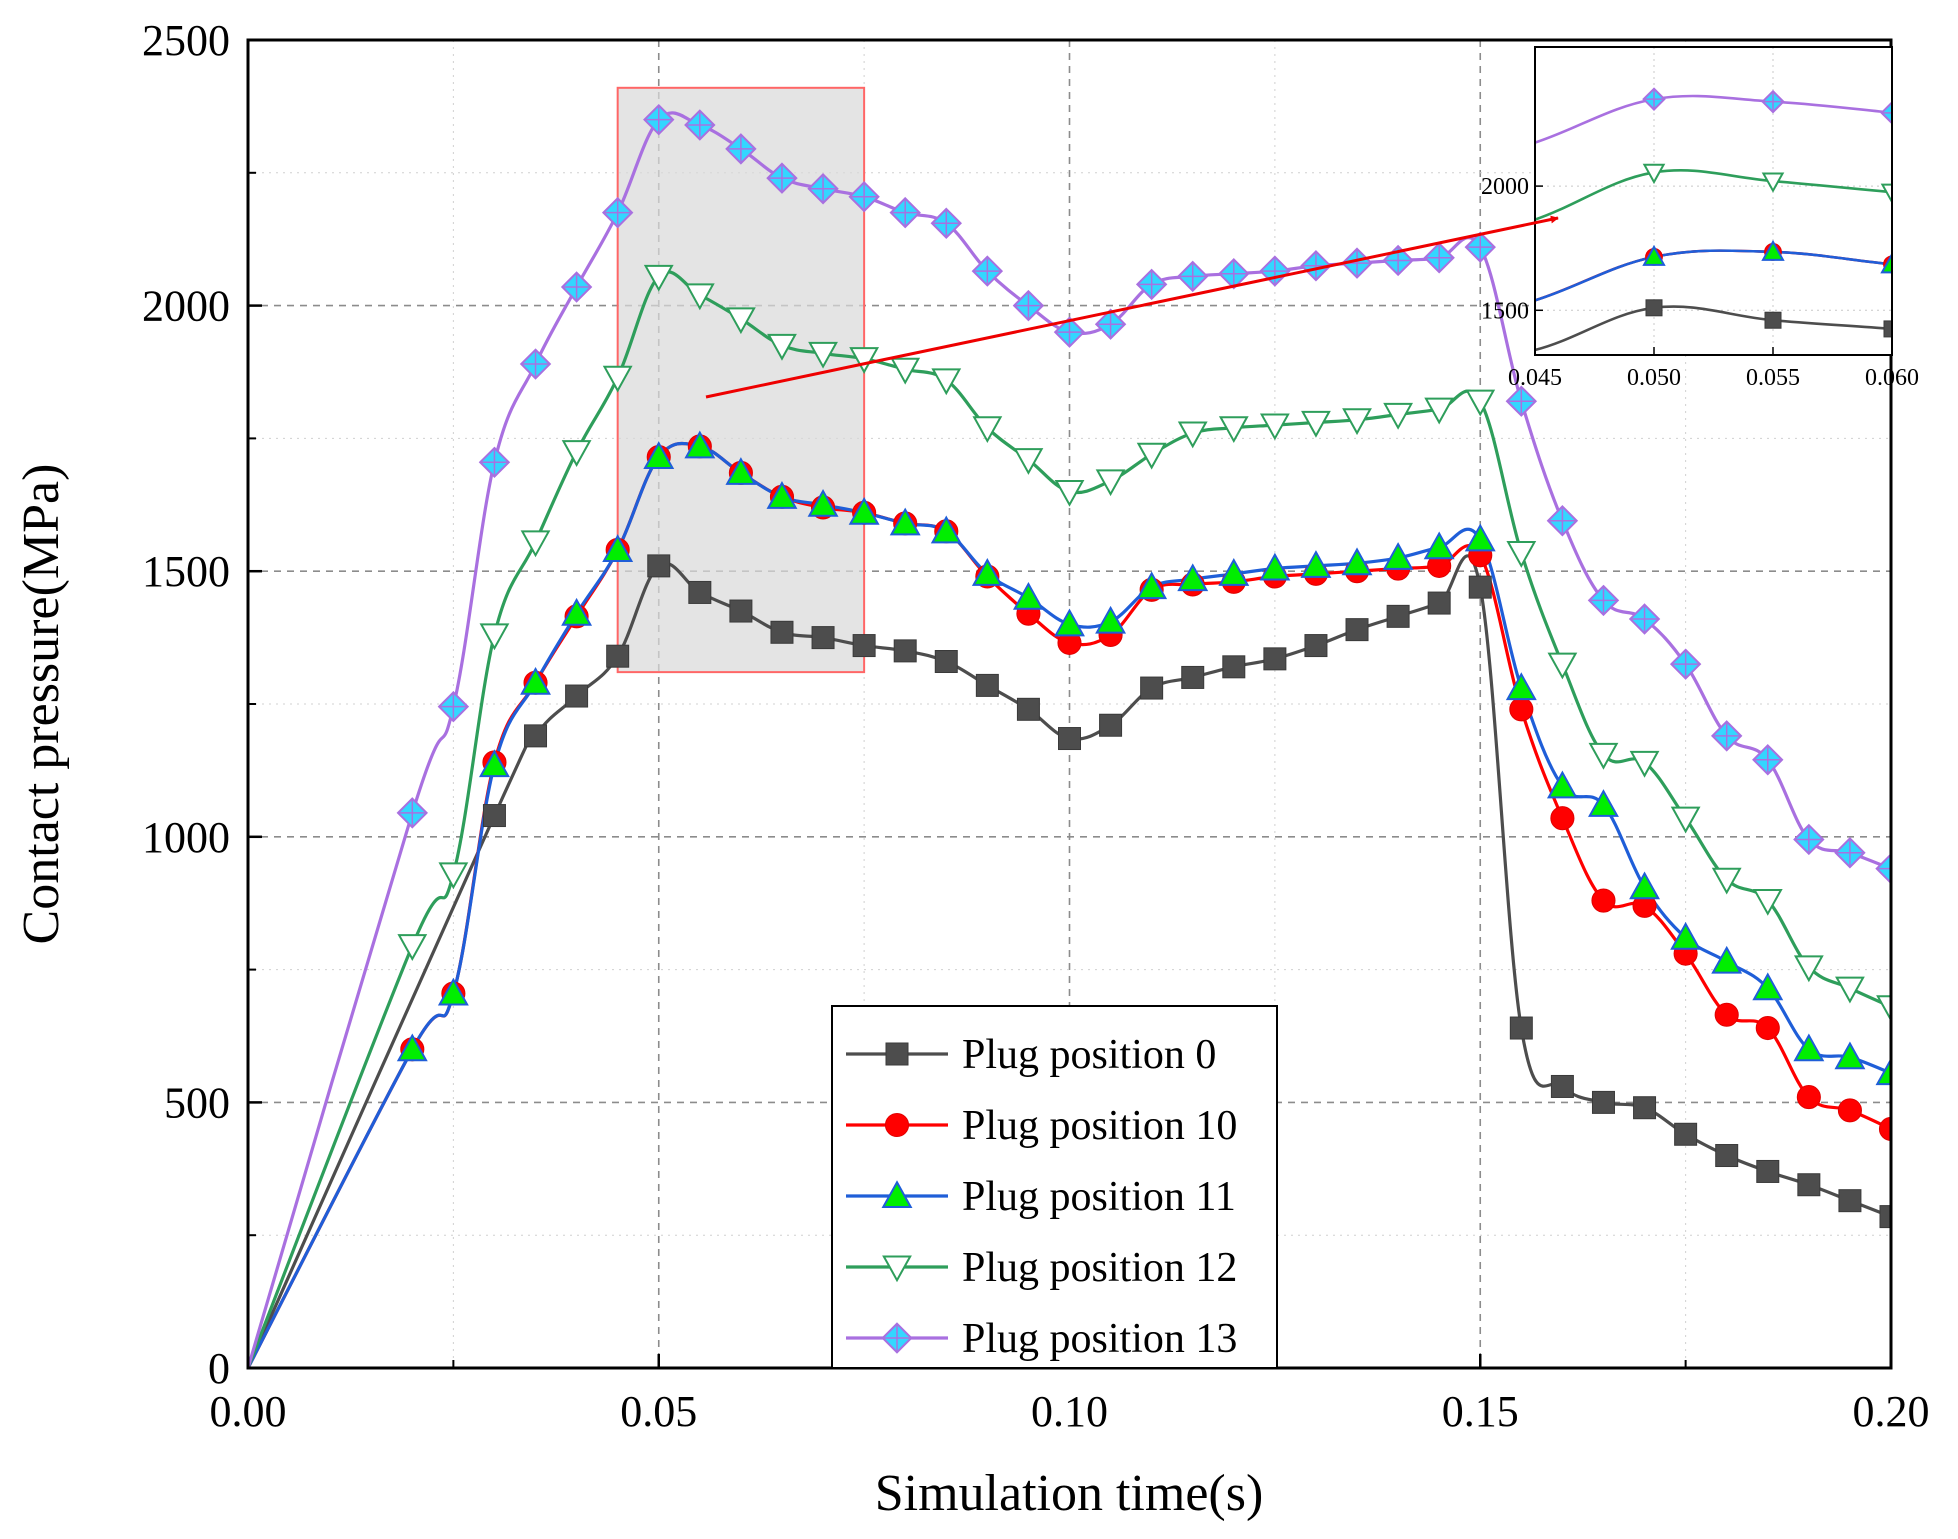  I want to click on legend-label: Plug position 11, so click(1099, 1197).